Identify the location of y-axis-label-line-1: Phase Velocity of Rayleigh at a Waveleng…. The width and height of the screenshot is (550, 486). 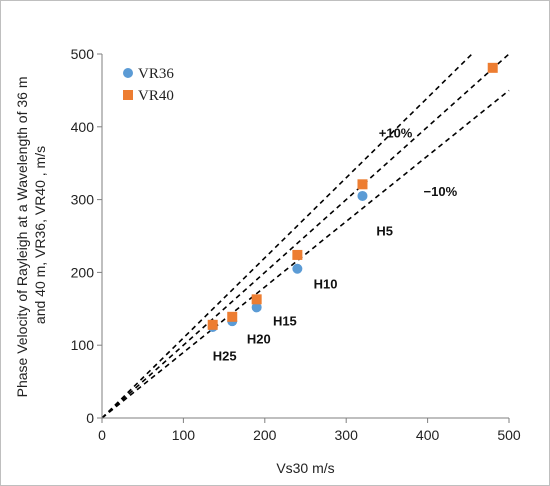
(22, 237).